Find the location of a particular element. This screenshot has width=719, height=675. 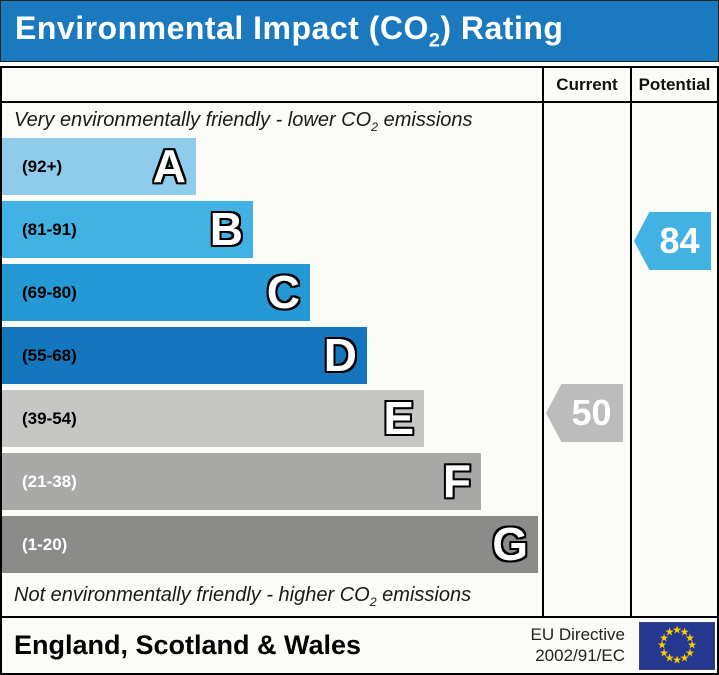

eu-flag-icon: ★ ★ ★ ★ ★ ★ ★ ★ ★ ★ ★ ★ is located at coordinates (677, 646).